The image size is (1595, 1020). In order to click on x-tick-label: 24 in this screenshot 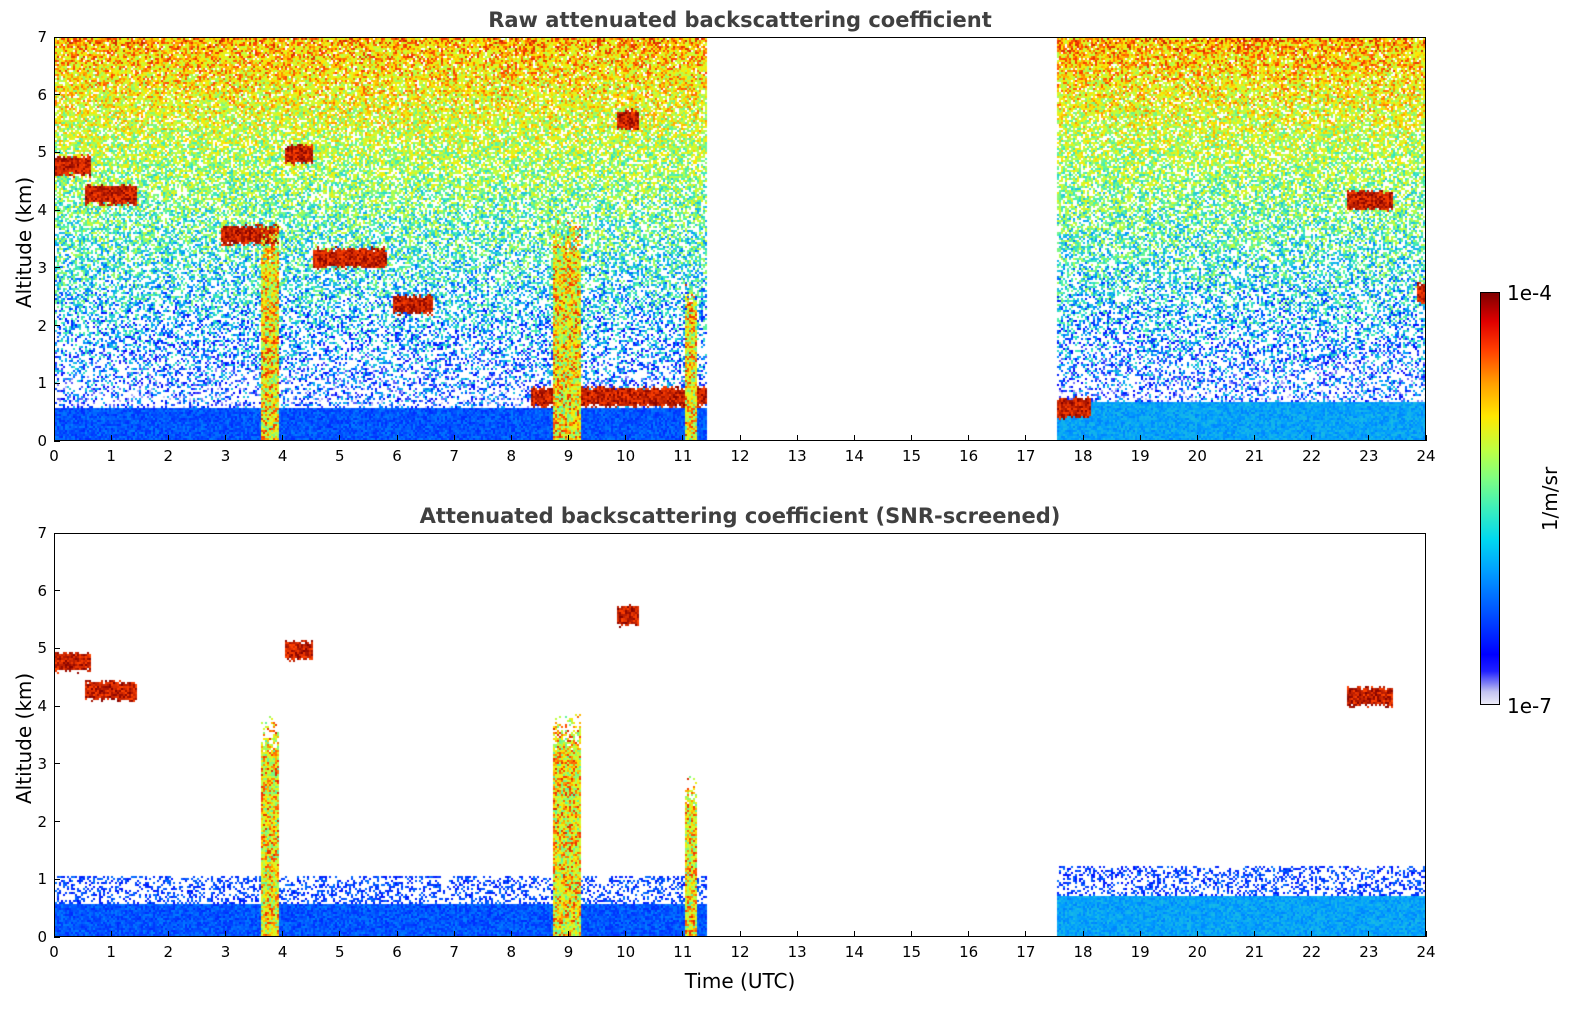, I will do `click(1426, 456)`.